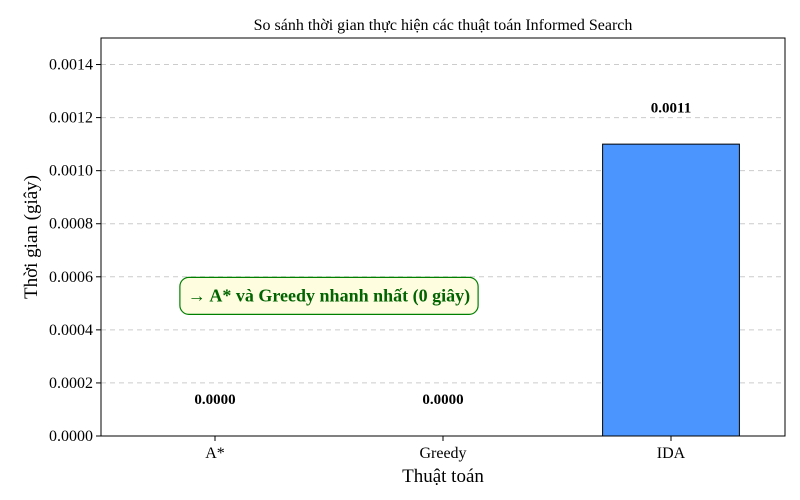 Image resolution: width=800 pixels, height=500 pixels. I want to click on x-tick-label: Greedy, so click(442, 453).